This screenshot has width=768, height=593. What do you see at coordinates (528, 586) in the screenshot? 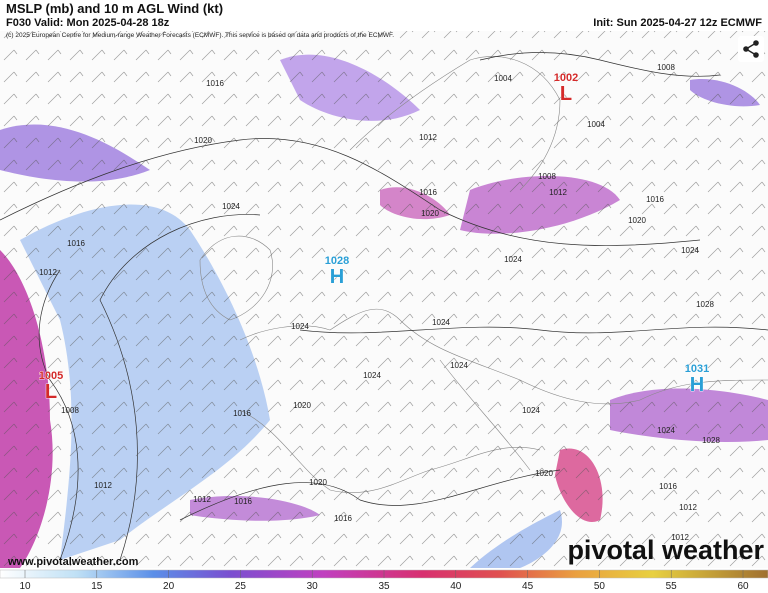
I see `colorbar-tick-label: 45` at bounding box center [528, 586].